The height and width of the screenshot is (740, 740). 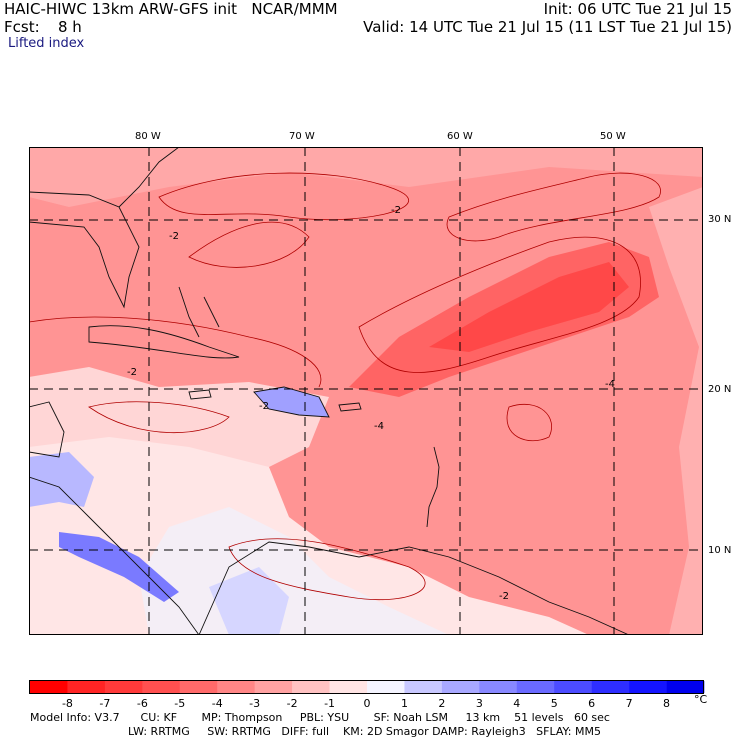 I want to click on lat-label-20n: 20 N, so click(x=720, y=389).